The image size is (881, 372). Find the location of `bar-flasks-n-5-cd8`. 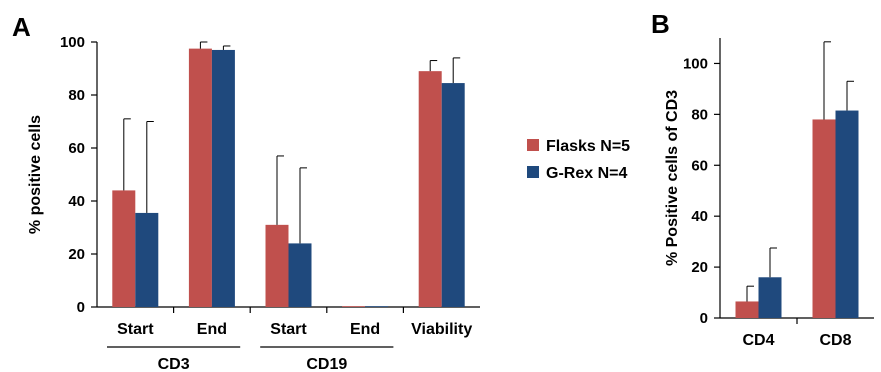

bar-flasks-n-5-cd8 is located at coordinates (824, 218).